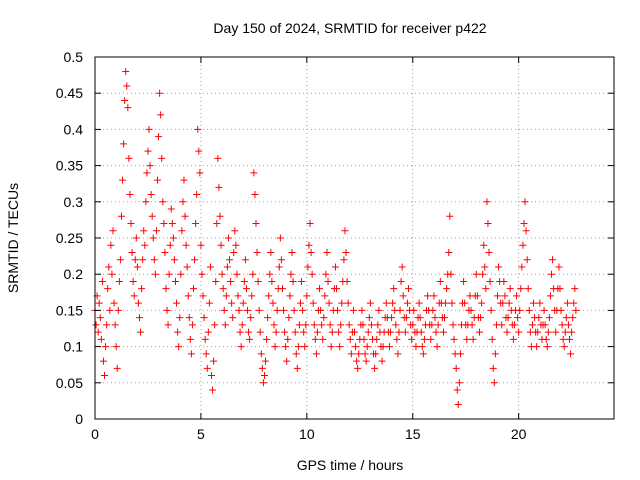 The width and height of the screenshot is (640, 480). I want to click on y-tick-label: 0.05, so click(69, 383).